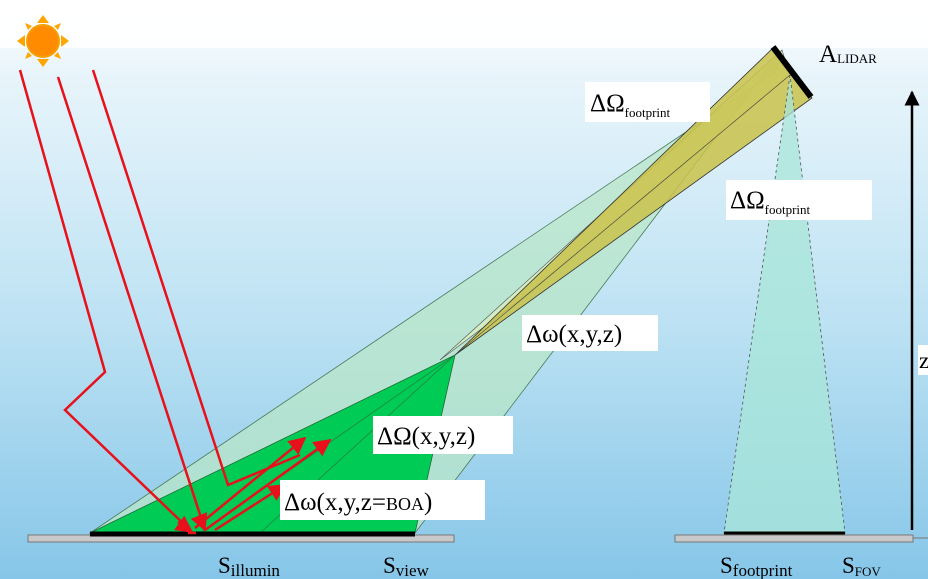  I want to click on omega-footprint-right-label: ΔΩfootprint, so click(770, 202).